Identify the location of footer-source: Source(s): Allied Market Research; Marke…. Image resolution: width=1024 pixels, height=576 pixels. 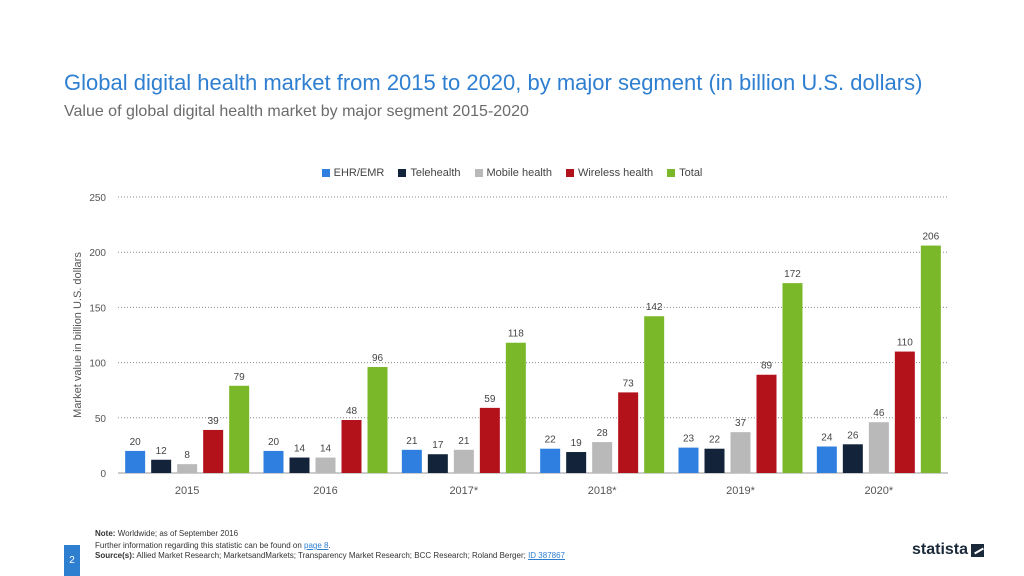
(330, 555).